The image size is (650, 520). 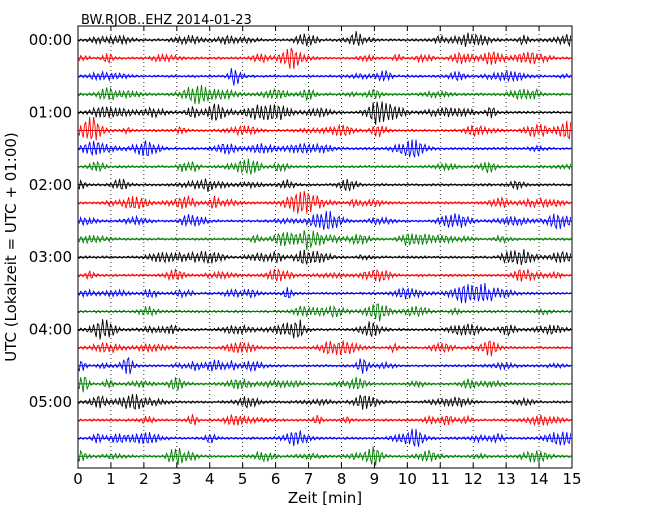 I want to click on x-tick-label: 13, so click(x=506, y=479).